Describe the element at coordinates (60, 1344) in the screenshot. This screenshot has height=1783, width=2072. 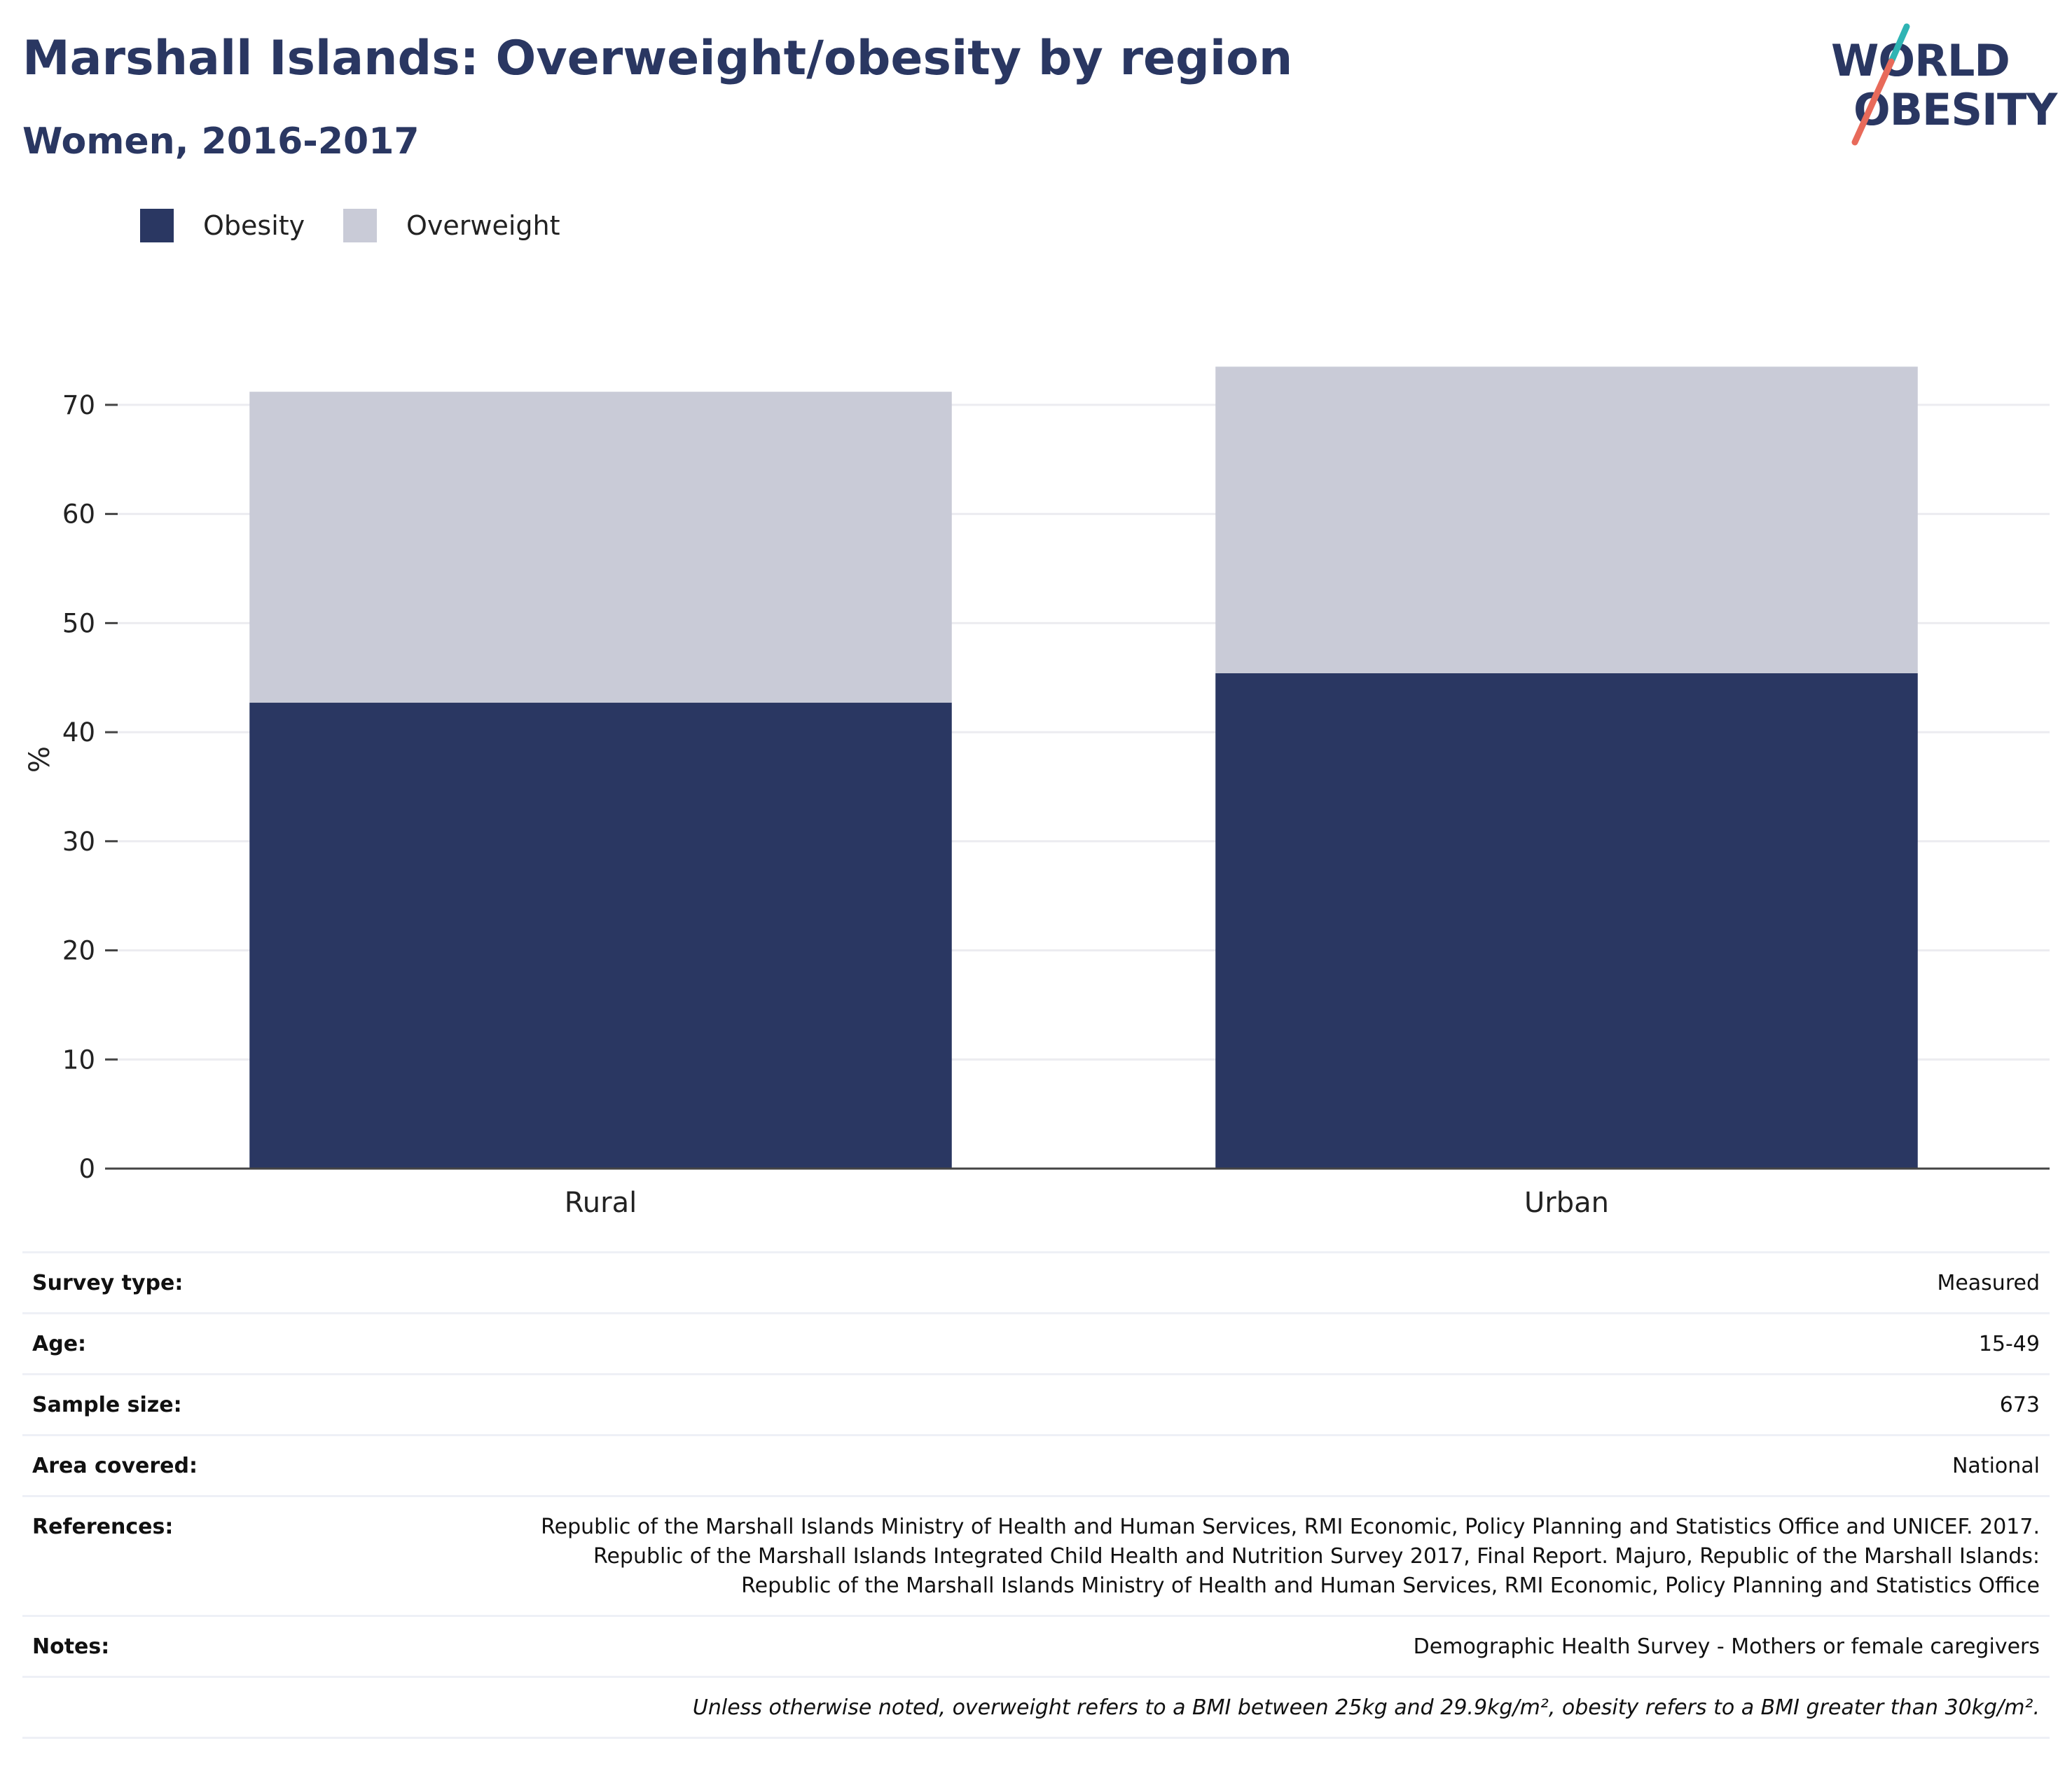
I see `info-label: Age:` at that location.